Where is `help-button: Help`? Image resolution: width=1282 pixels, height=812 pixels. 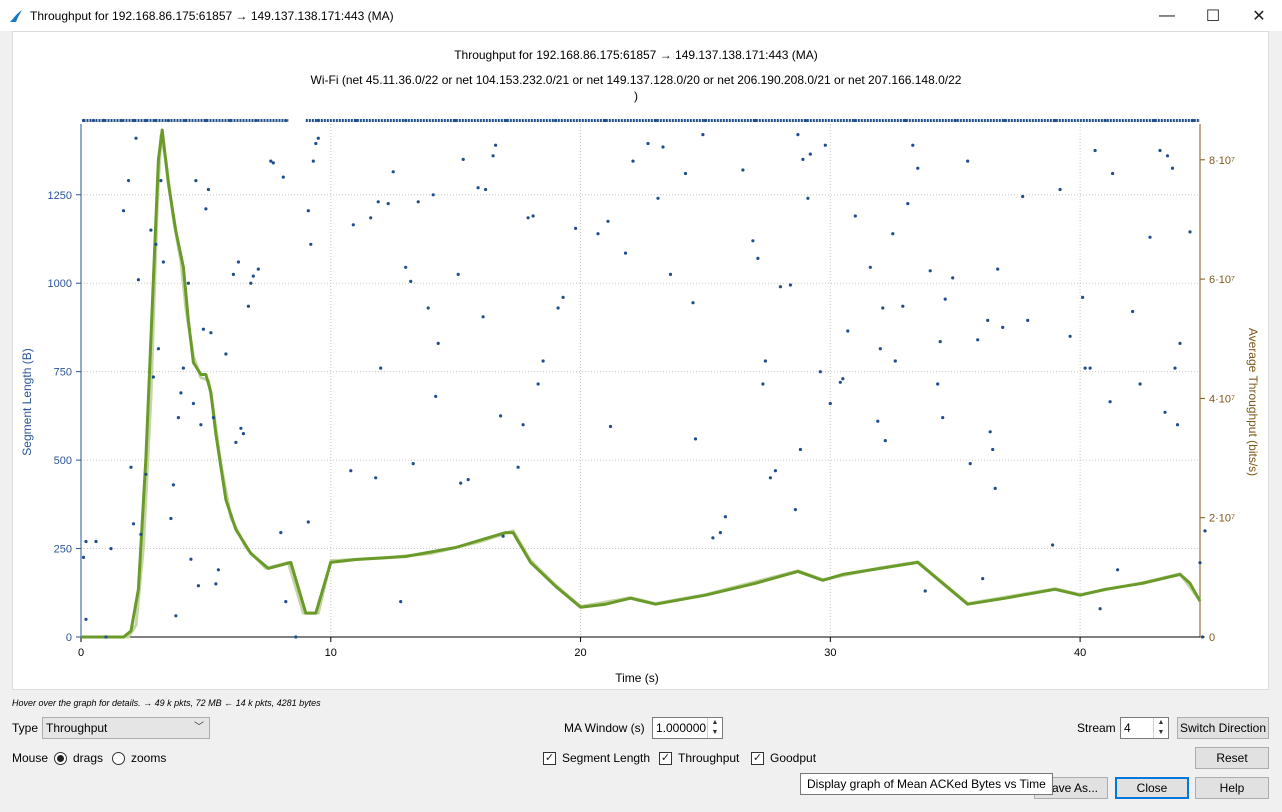
help-button: Help is located at coordinates (1232, 788).